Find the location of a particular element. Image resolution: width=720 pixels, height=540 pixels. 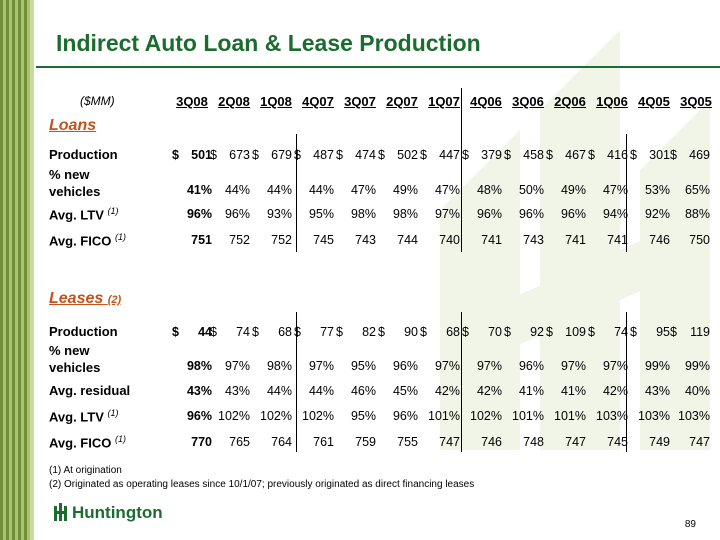

left-stripe-decoration is located at coordinates (15, 270).